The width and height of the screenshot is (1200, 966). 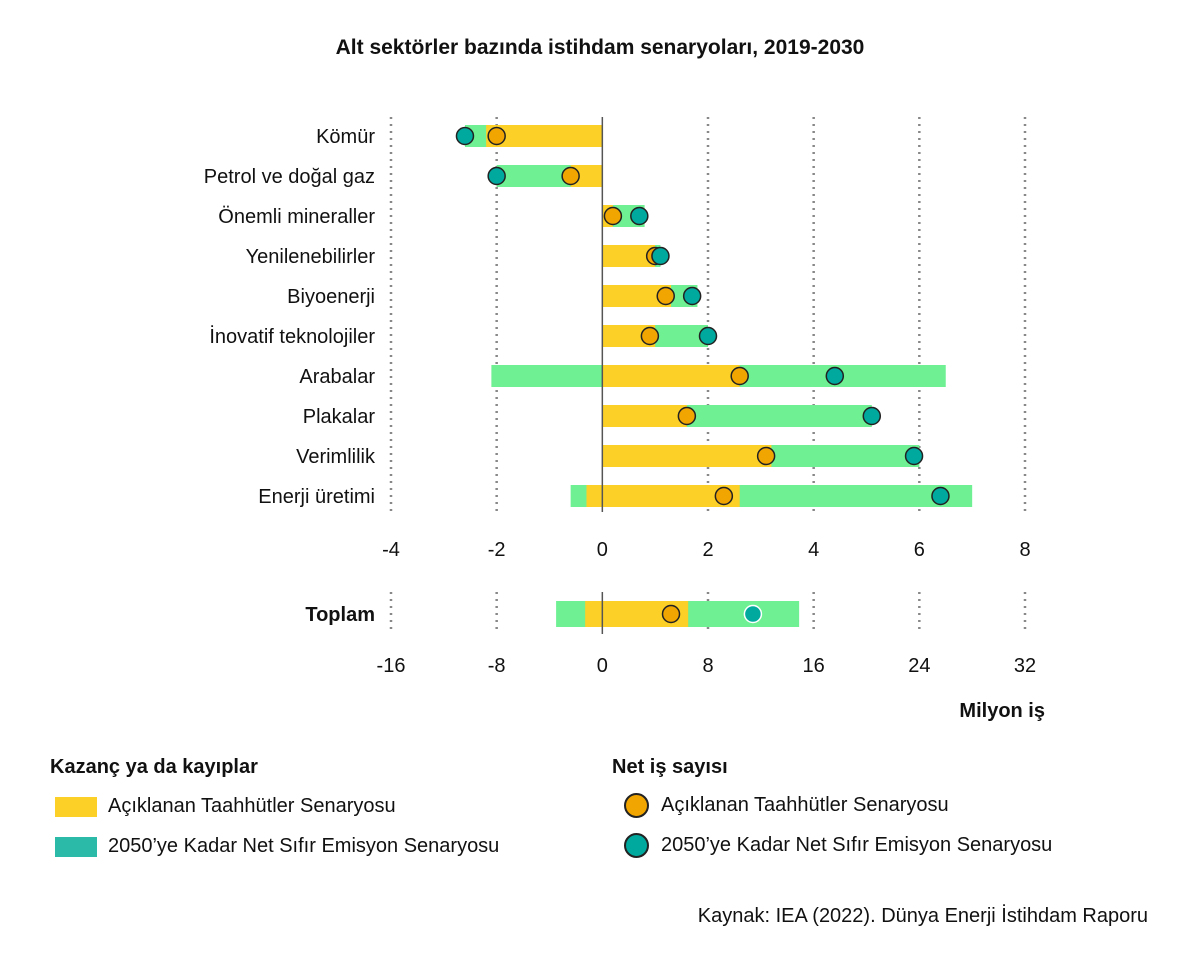 I want to click on legend-dot-nze, so click(x=636, y=845).